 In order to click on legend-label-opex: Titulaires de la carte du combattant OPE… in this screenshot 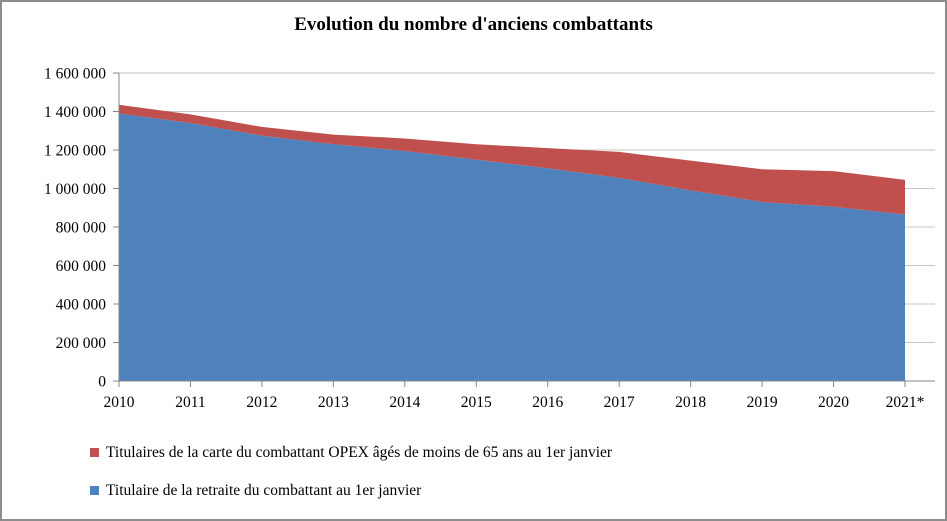, I will do `click(359, 452)`.